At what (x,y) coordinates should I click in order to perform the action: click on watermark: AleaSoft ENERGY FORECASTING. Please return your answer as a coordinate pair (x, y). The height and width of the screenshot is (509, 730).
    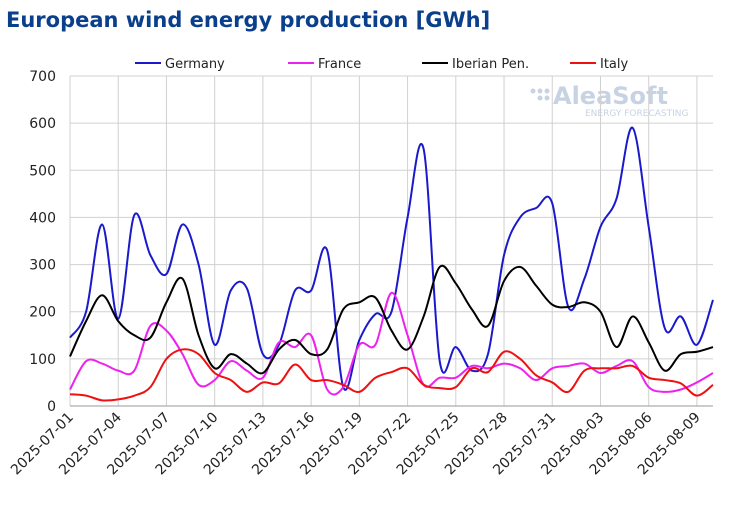
    Looking at the image, I should click on (609, 100).